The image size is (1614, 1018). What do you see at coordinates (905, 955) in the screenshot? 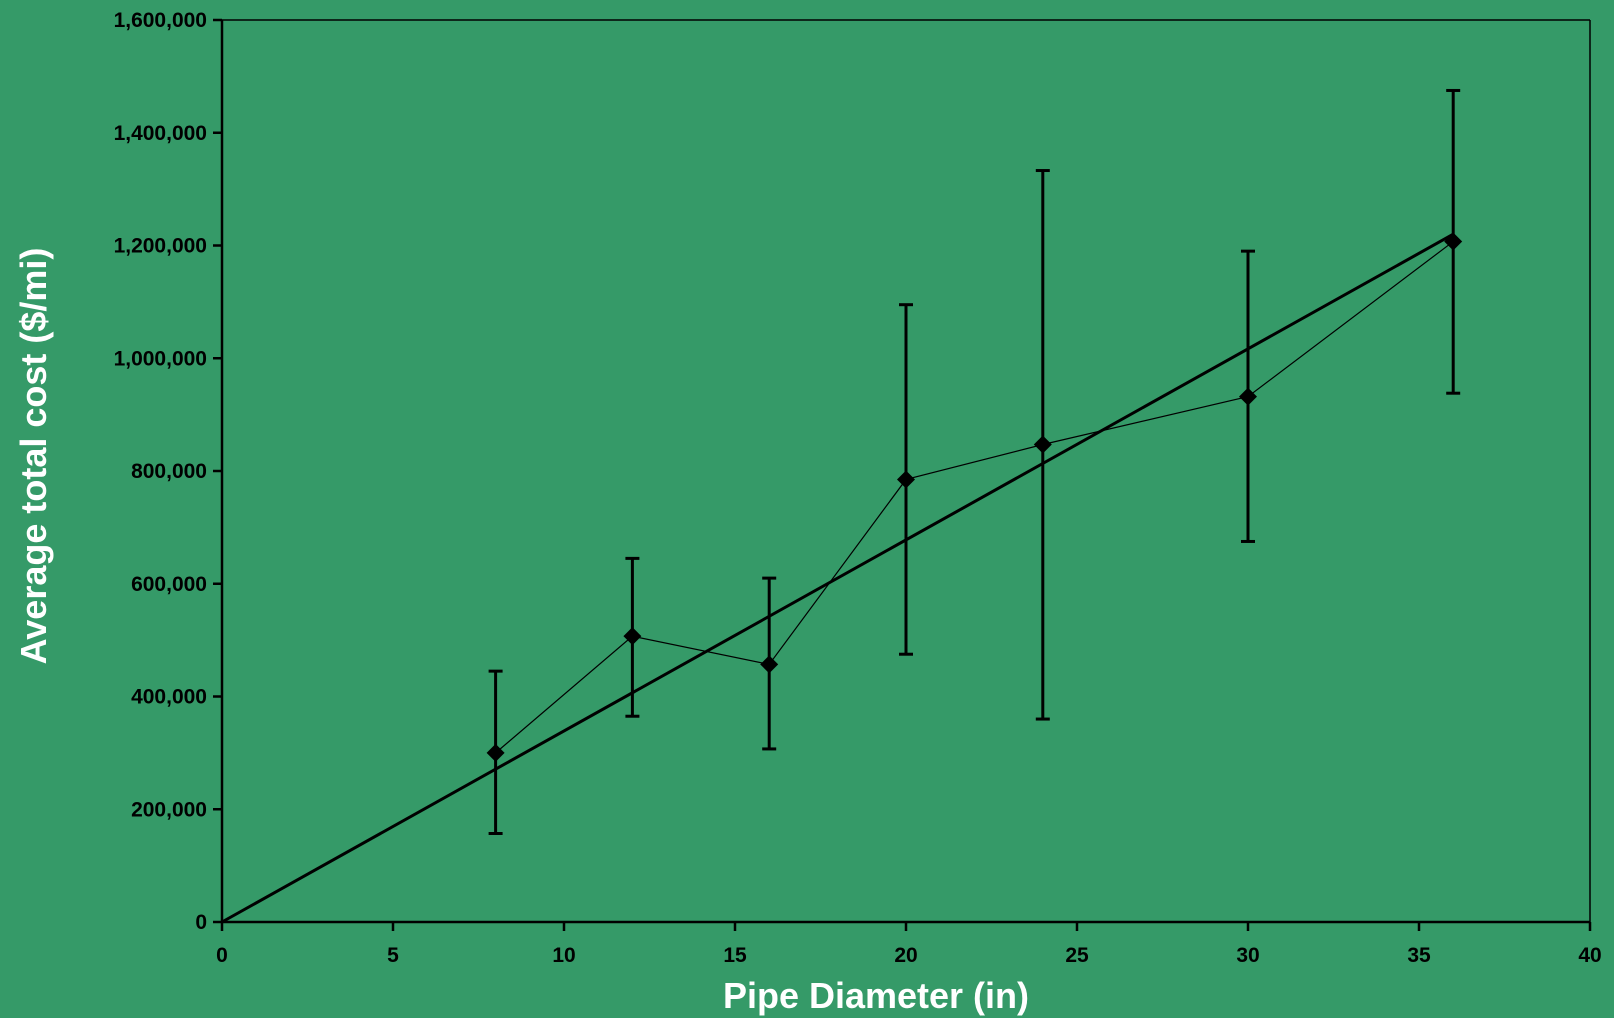
I see `x-tick-label: 20` at bounding box center [905, 955].